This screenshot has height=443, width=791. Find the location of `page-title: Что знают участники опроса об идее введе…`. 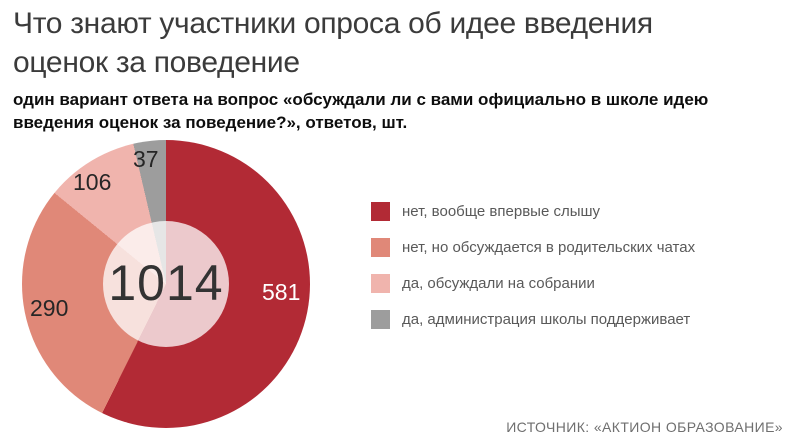

page-title: Что знают участники опроса об идее введе… is located at coordinates (333, 43).